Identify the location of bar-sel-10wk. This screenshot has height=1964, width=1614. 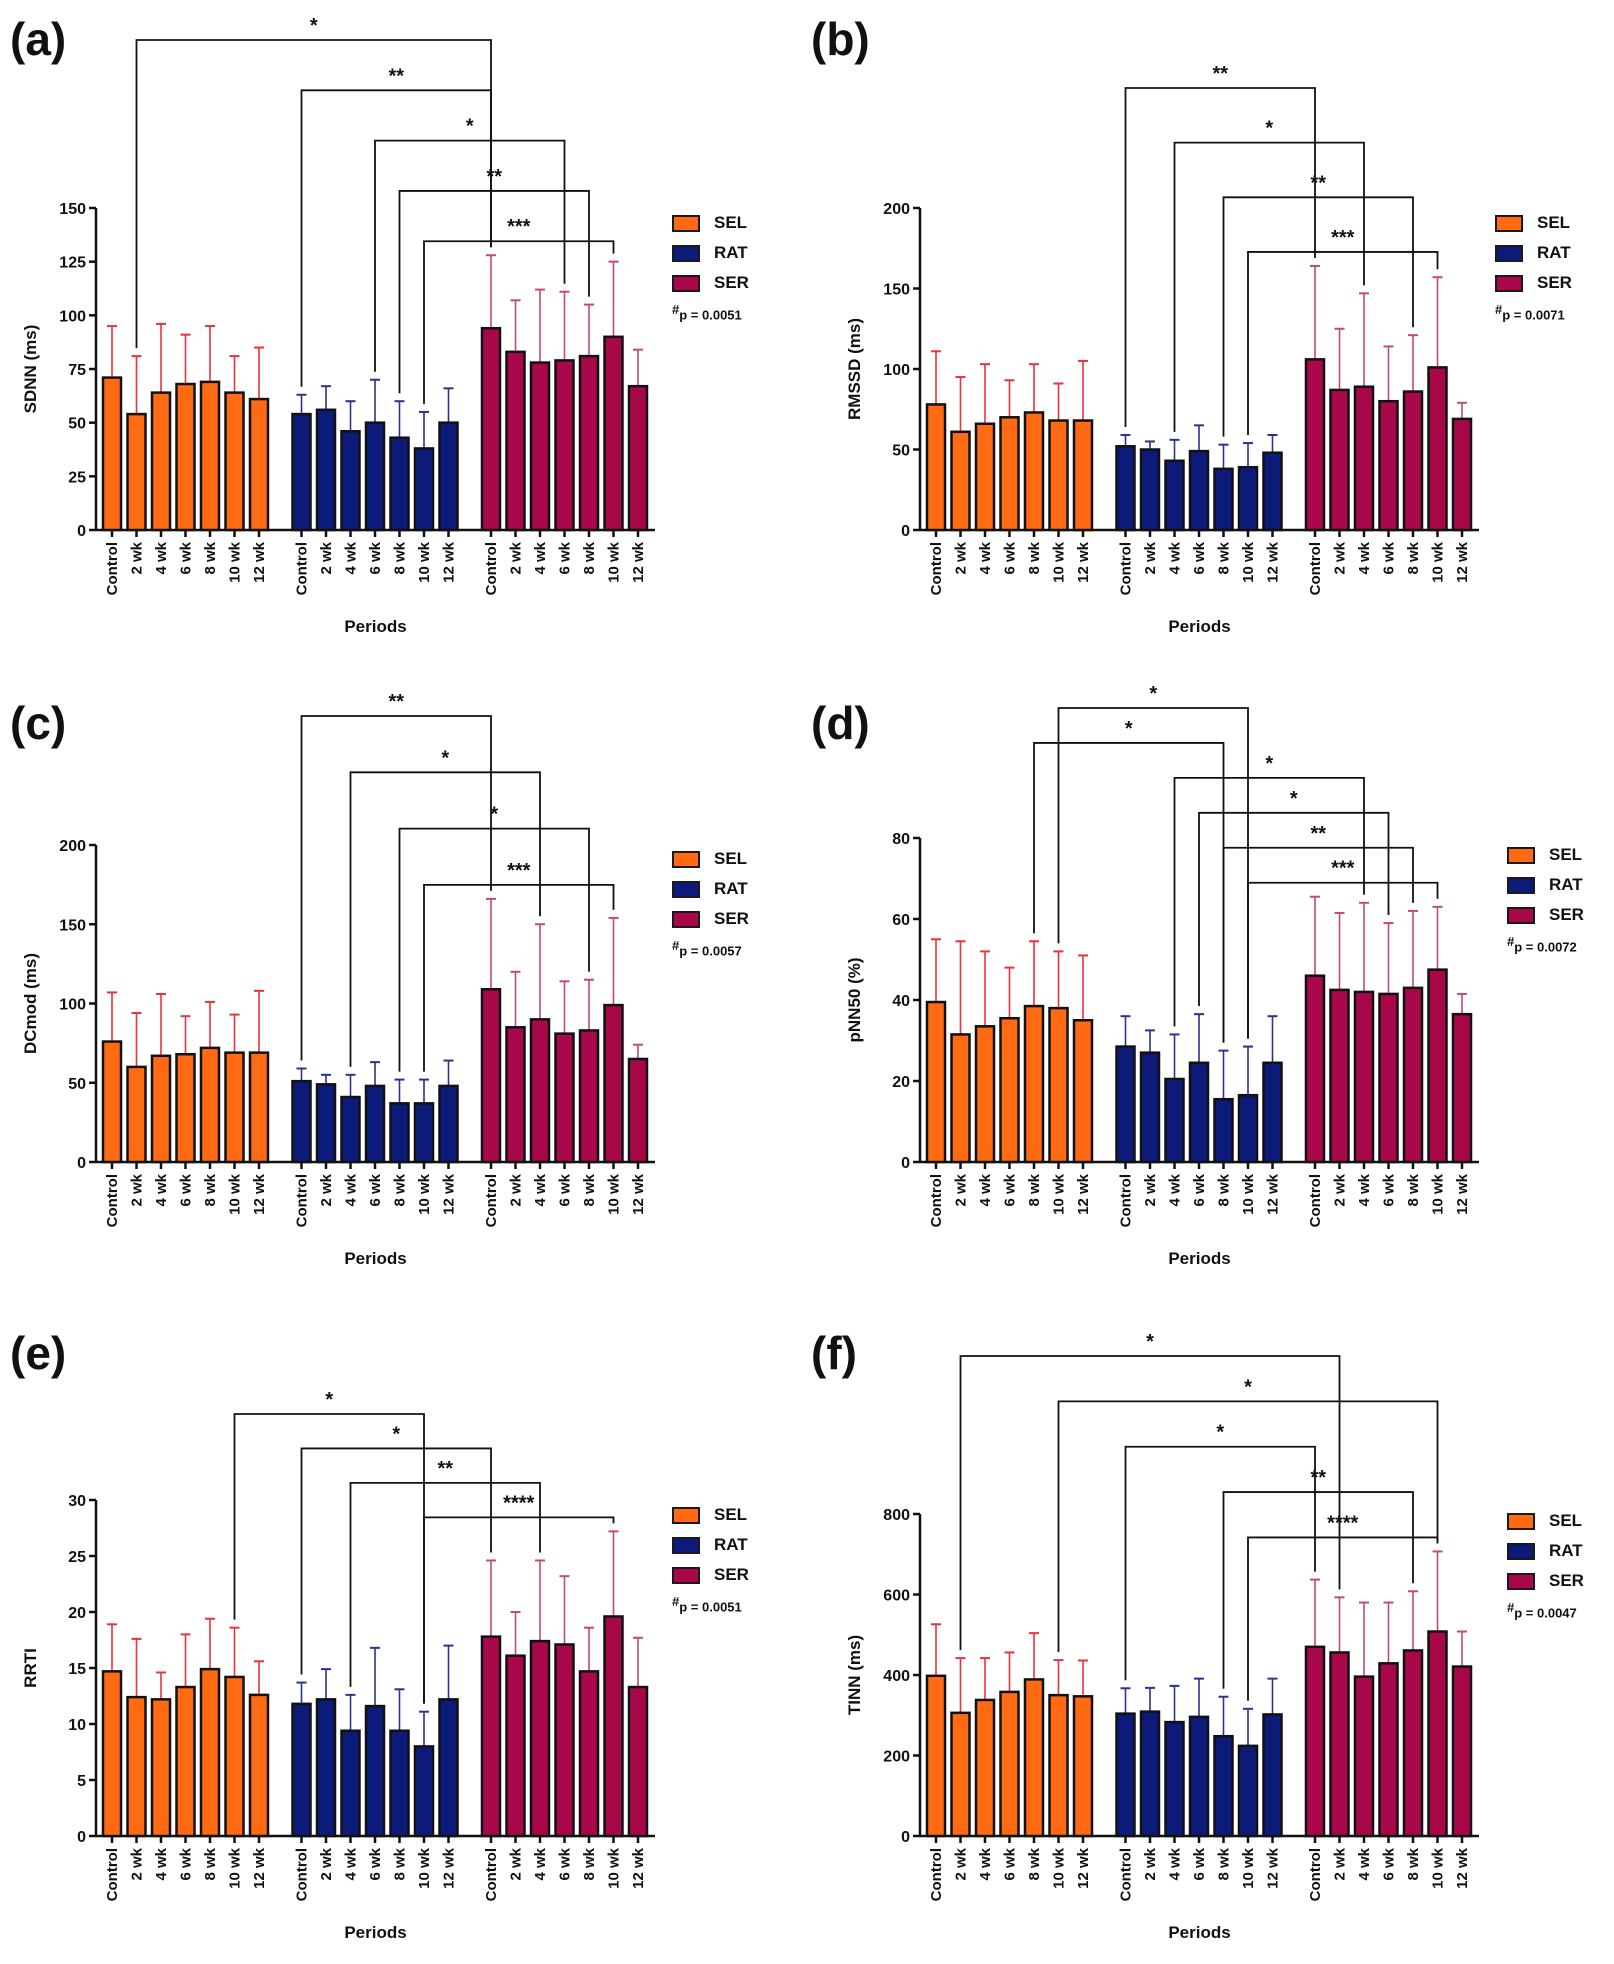
(1058, 1085).